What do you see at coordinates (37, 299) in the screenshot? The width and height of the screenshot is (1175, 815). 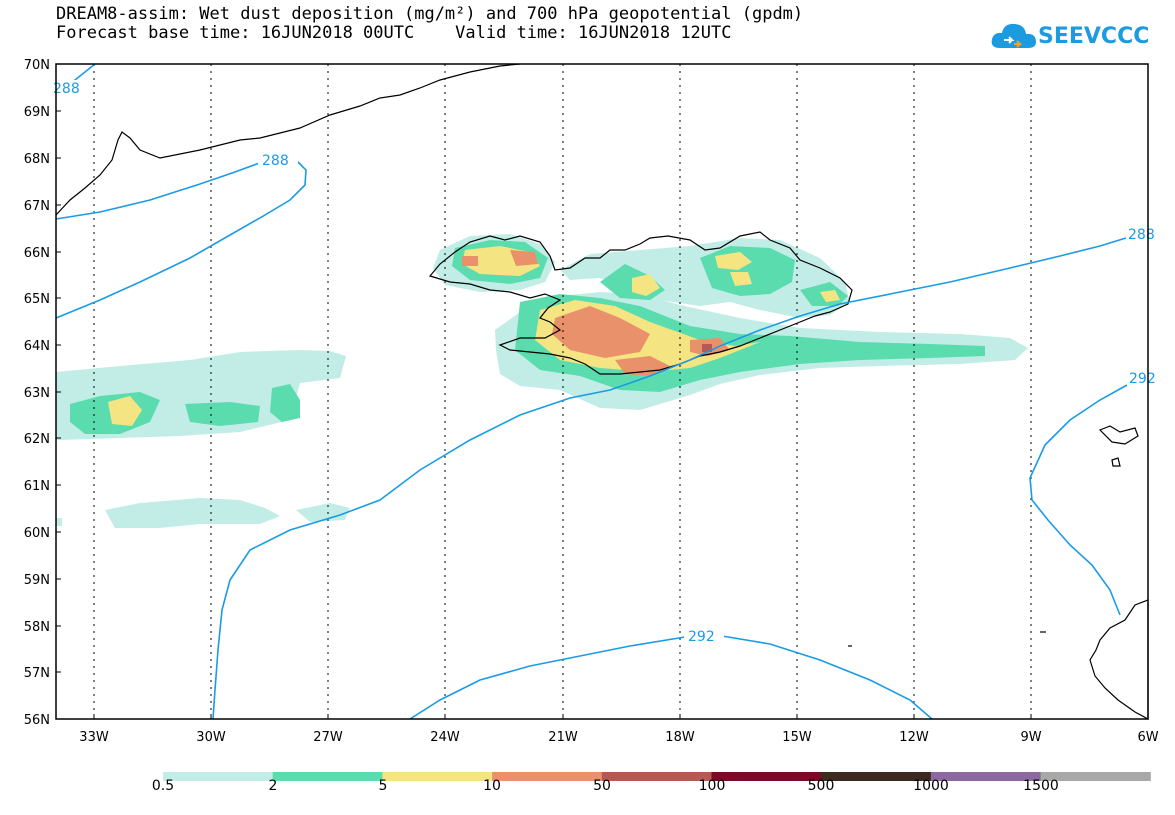 I see `lat-label: 65N` at bounding box center [37, 299].